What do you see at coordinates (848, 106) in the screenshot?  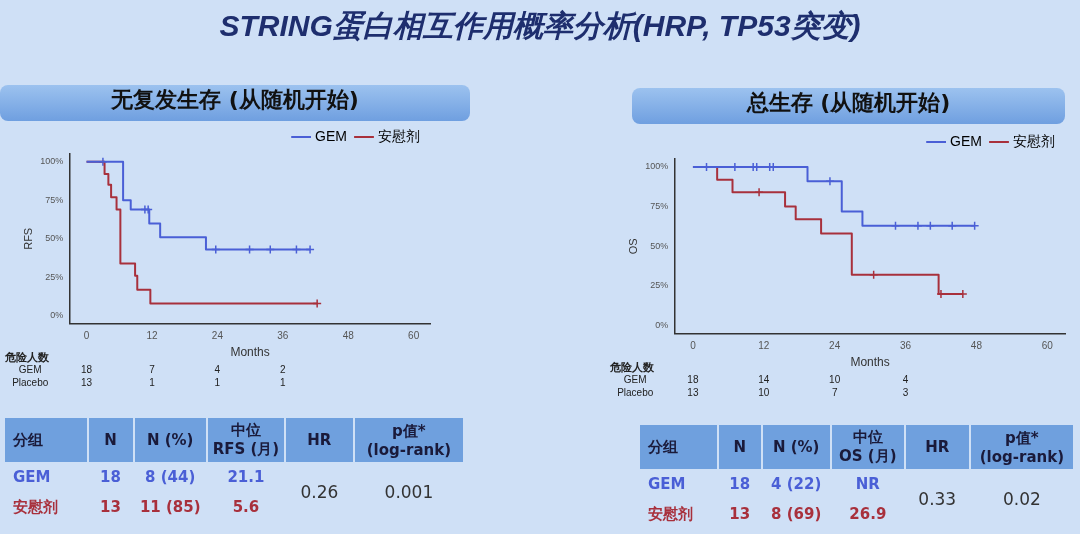 I see `chart-title: 总生存 (从随机开始)` at bounding box center [848, 106].